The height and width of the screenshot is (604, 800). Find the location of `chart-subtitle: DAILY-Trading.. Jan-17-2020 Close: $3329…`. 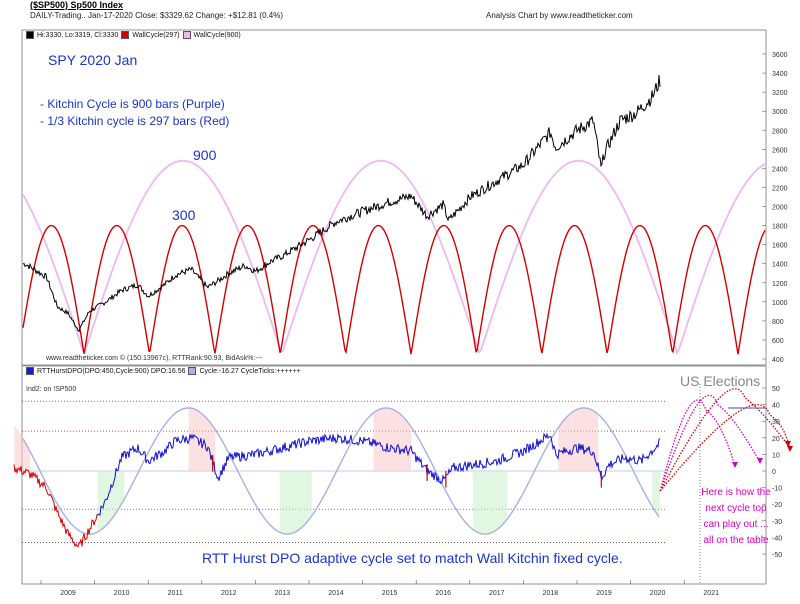

chart-subtitle: DAILY-Trading.. Jan-17-2020 Close: $3329… is located at coordinates (156, 15).